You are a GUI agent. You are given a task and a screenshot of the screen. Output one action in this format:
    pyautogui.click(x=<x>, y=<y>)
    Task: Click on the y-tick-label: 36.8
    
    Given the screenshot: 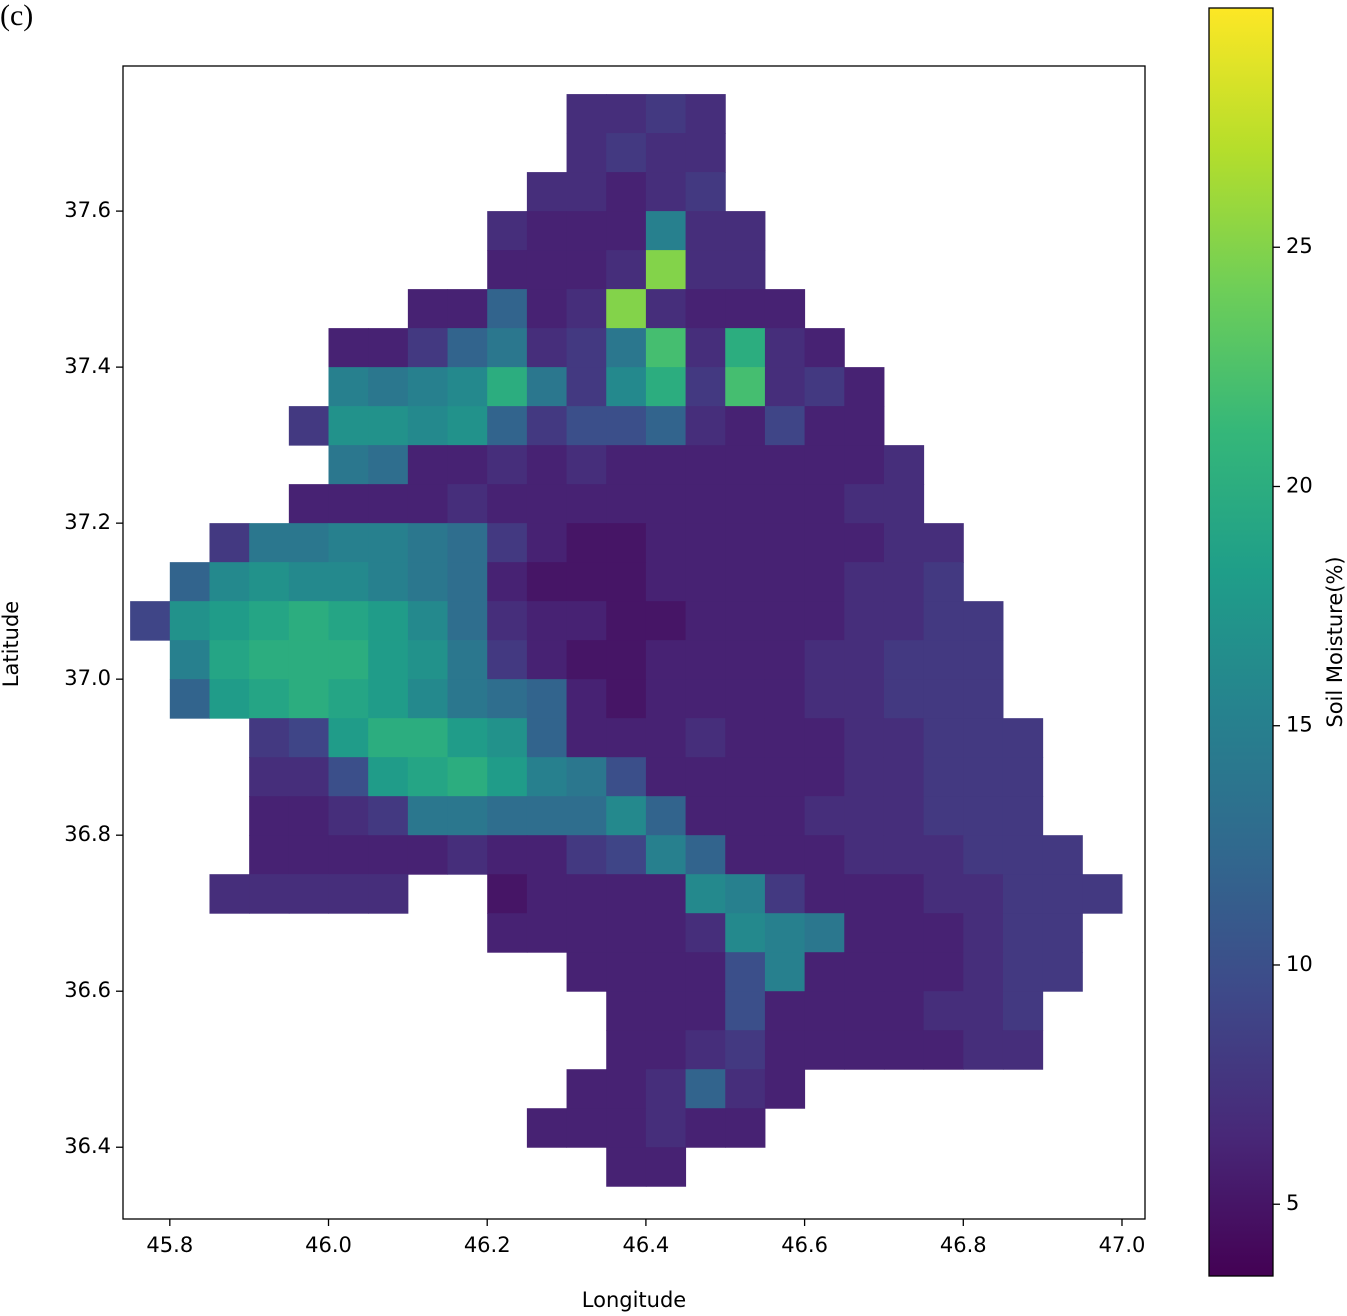 What is the action you would take?
    pyautogui.click(x=87, y=834)
    